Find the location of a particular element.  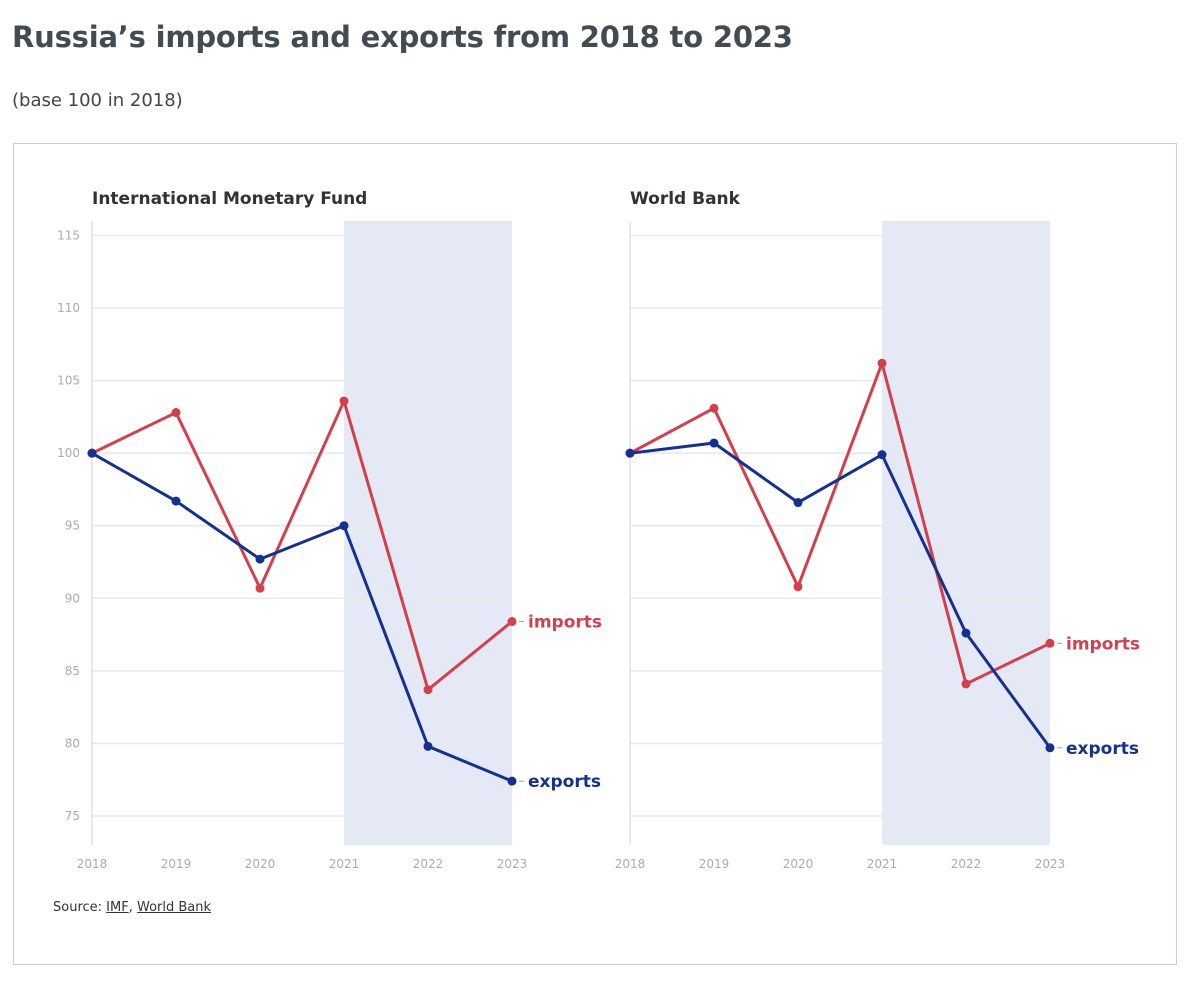

source-link-imf: IMF is located at coordinates (117, 907).